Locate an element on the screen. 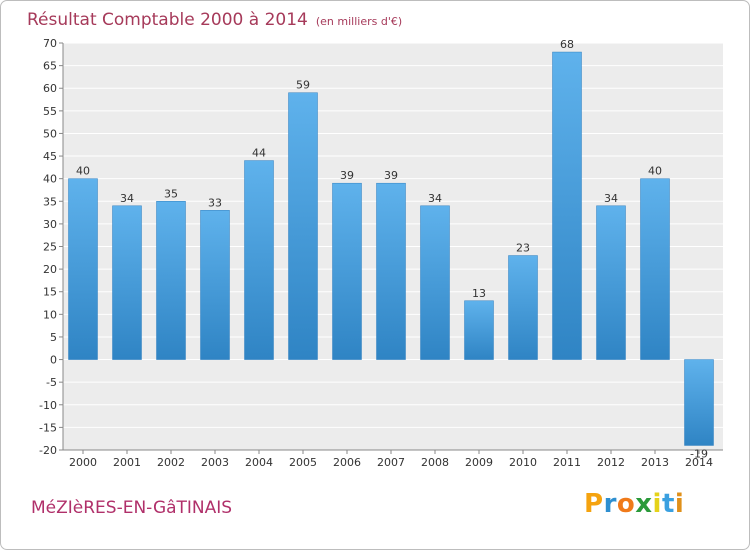 The width and height of the screenshot is (750, 550). data-label-2001: 34 is located at coordinates (127, 198).